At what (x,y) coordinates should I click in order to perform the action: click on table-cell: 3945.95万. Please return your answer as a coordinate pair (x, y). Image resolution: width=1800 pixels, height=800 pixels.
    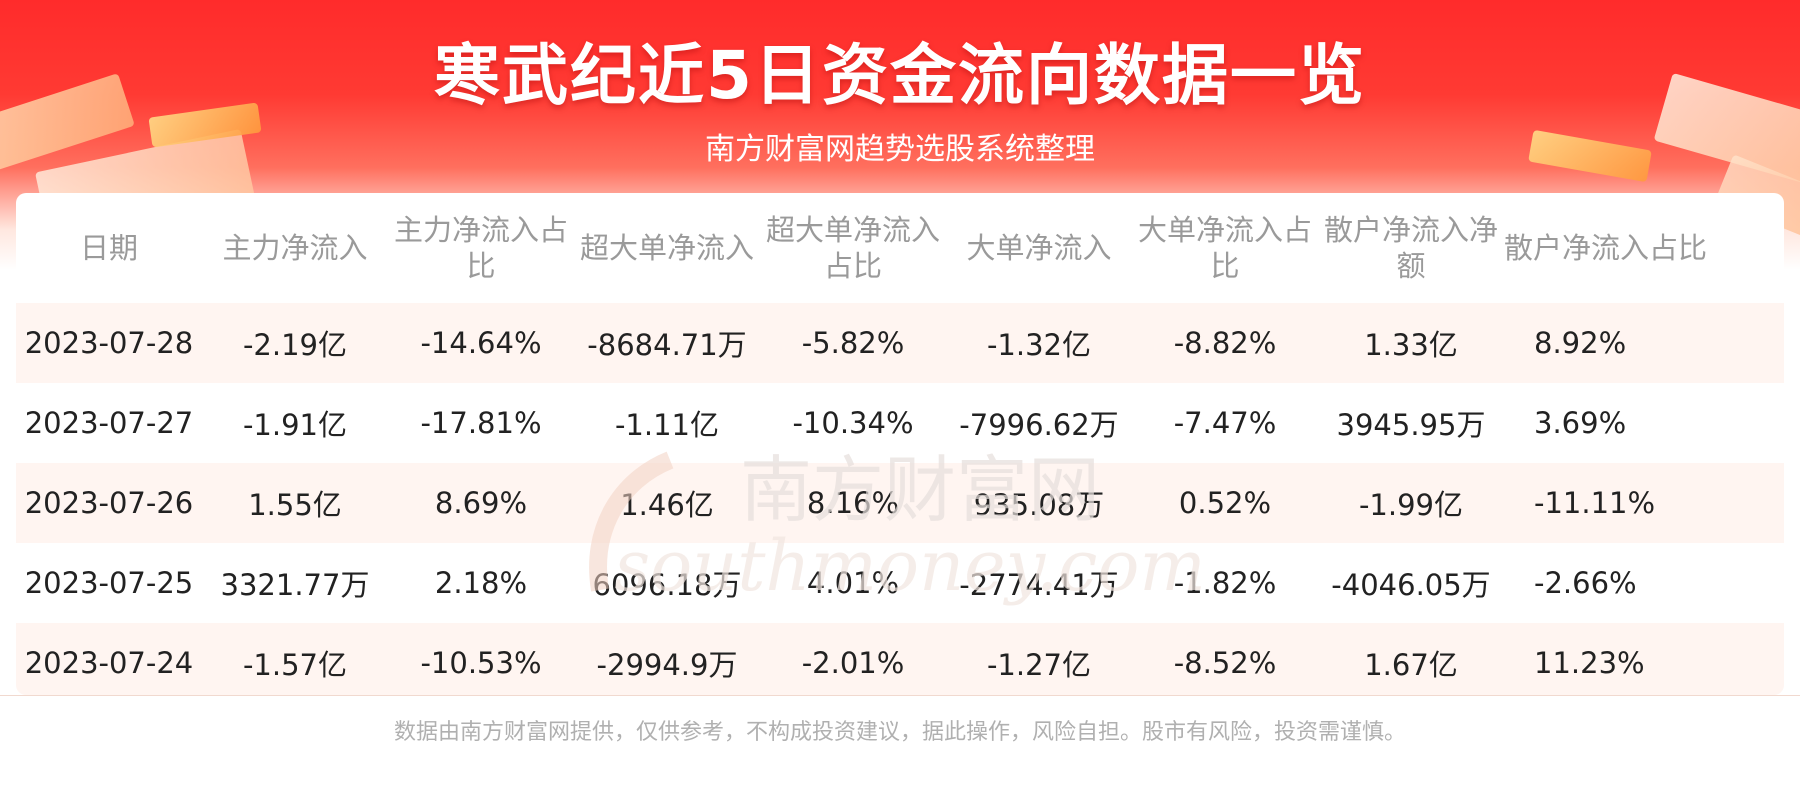
    Looking at the image, I should click on (1411, 425).